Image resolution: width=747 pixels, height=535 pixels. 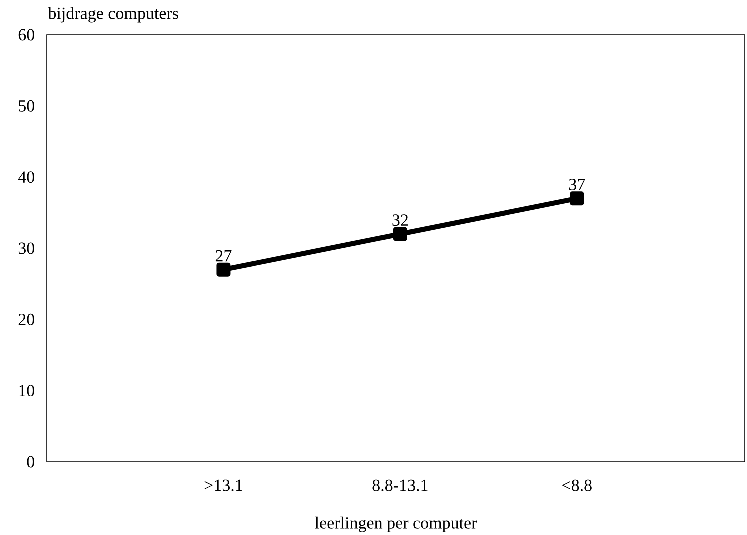 What do you see at coordinates (26, 320) in the screenshot?
I see `y-tick-label: 20` at bounding box center [26, 320].